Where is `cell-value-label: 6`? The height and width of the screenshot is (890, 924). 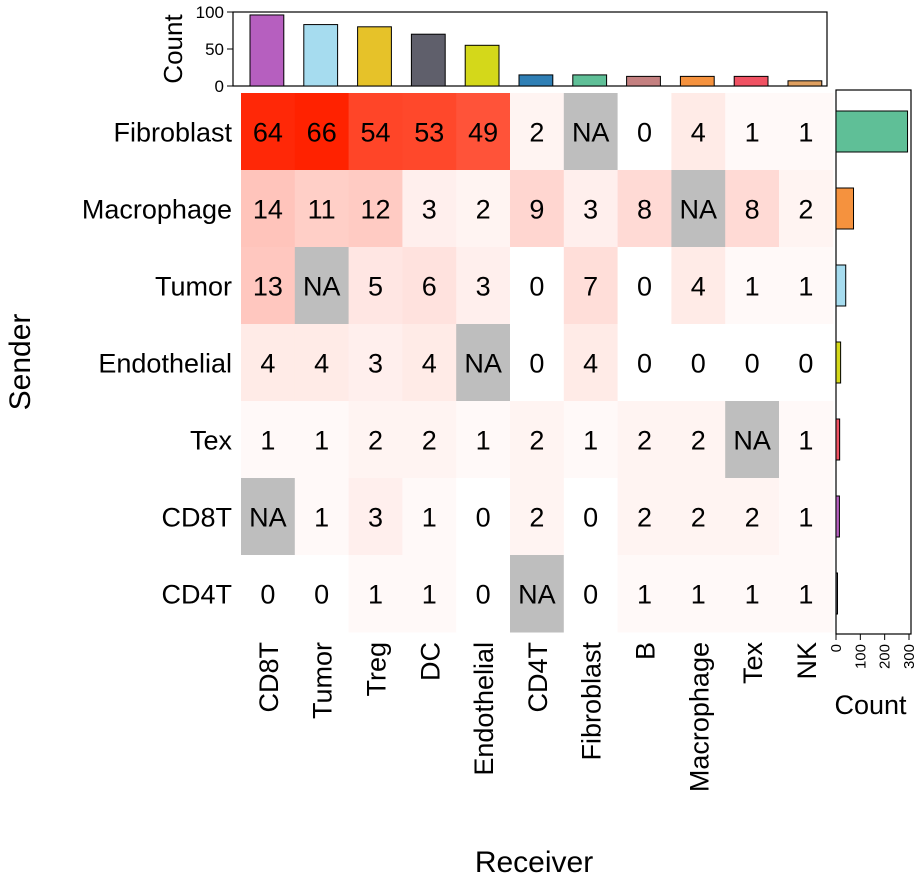
cell-value-label: 6 is located at coordinates (429, 287).